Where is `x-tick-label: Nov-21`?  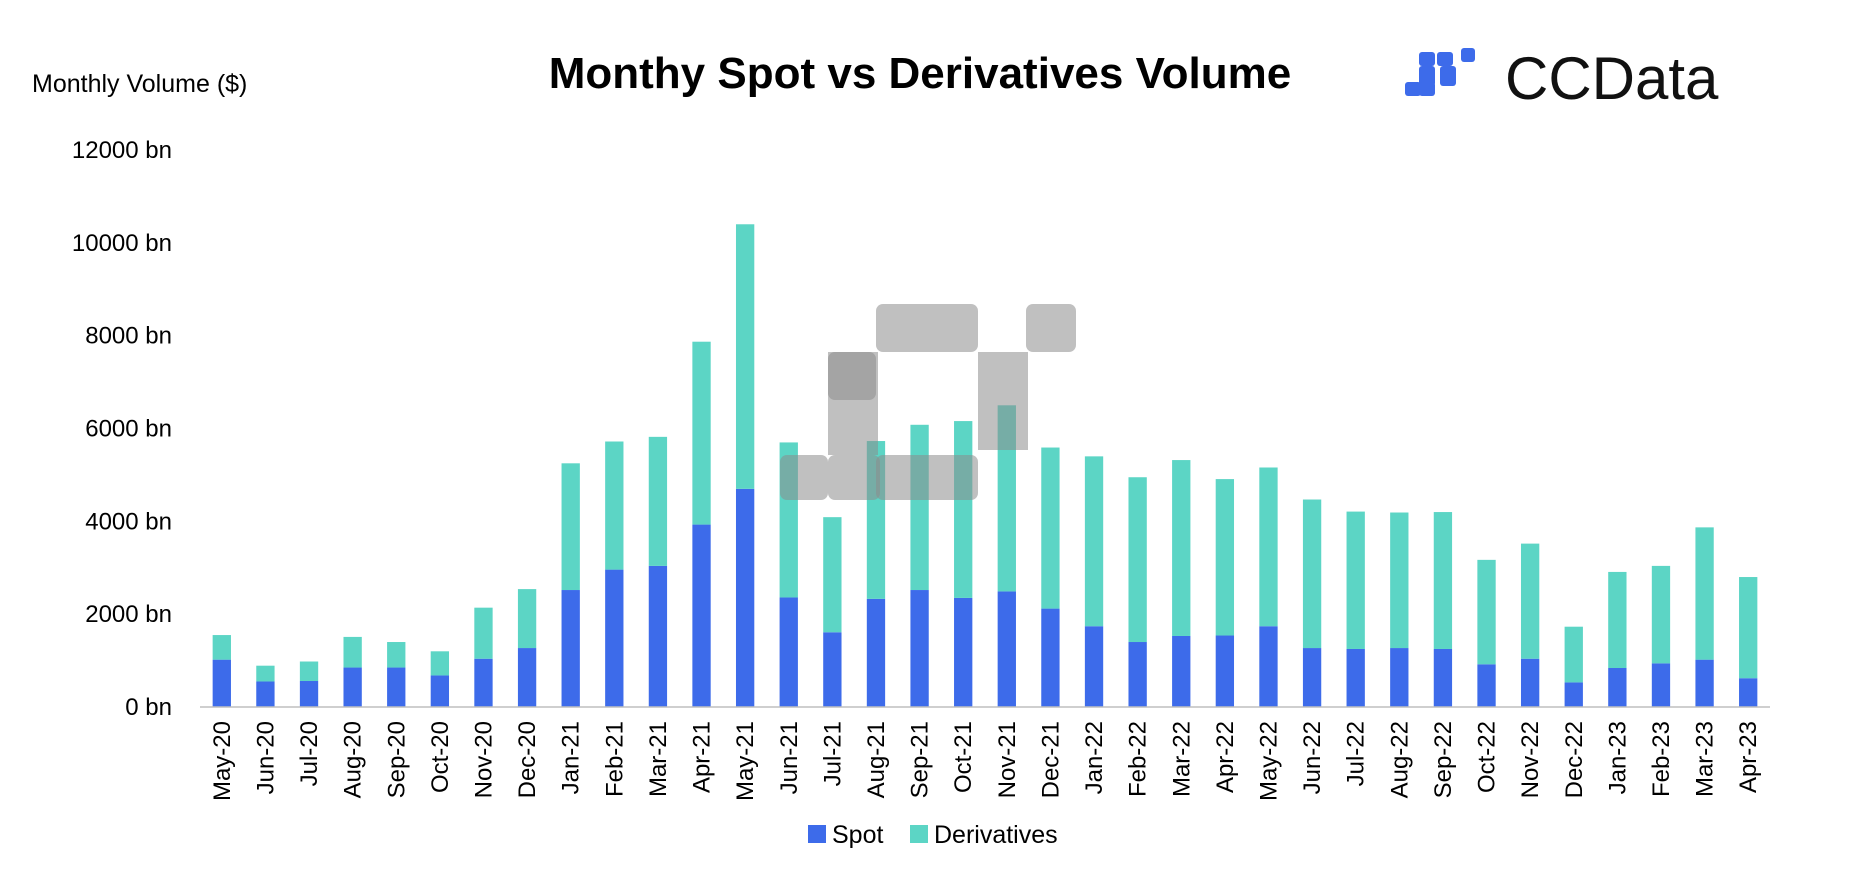
x-tick-label: Nov-21 is located at coordinates (1007, 759).